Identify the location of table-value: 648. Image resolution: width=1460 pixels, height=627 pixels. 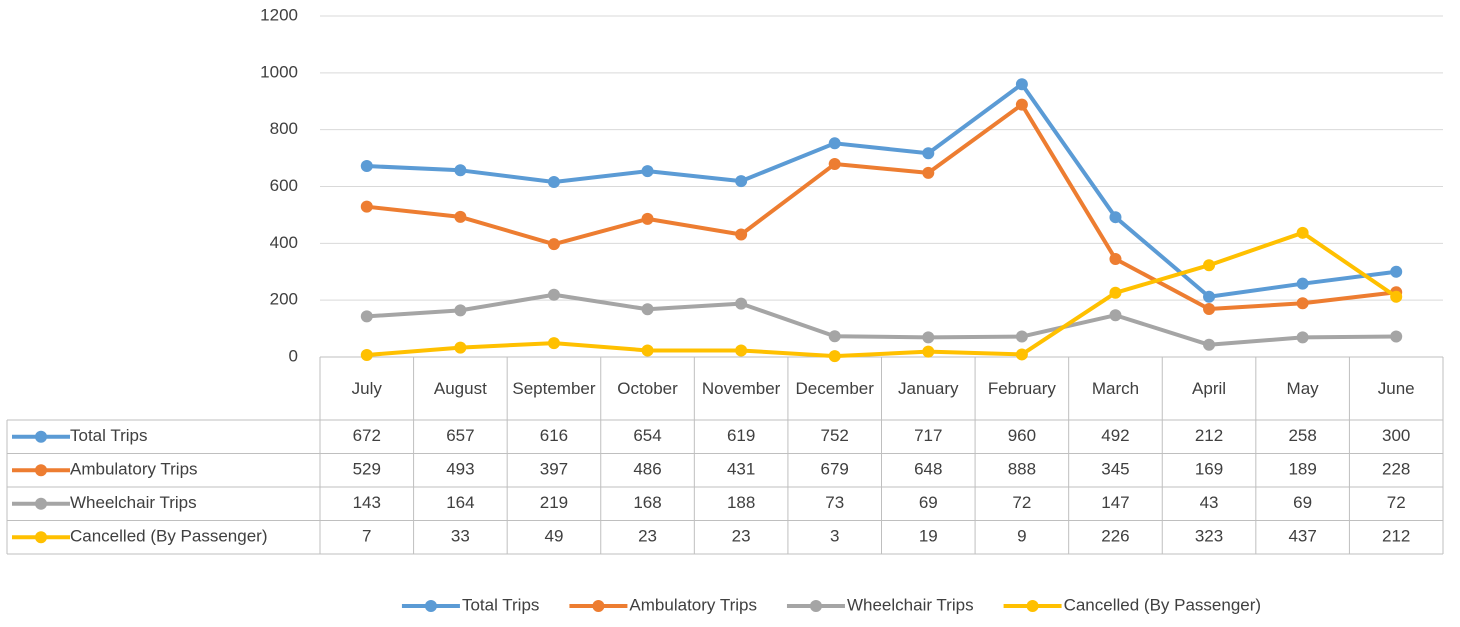
(928, 469).